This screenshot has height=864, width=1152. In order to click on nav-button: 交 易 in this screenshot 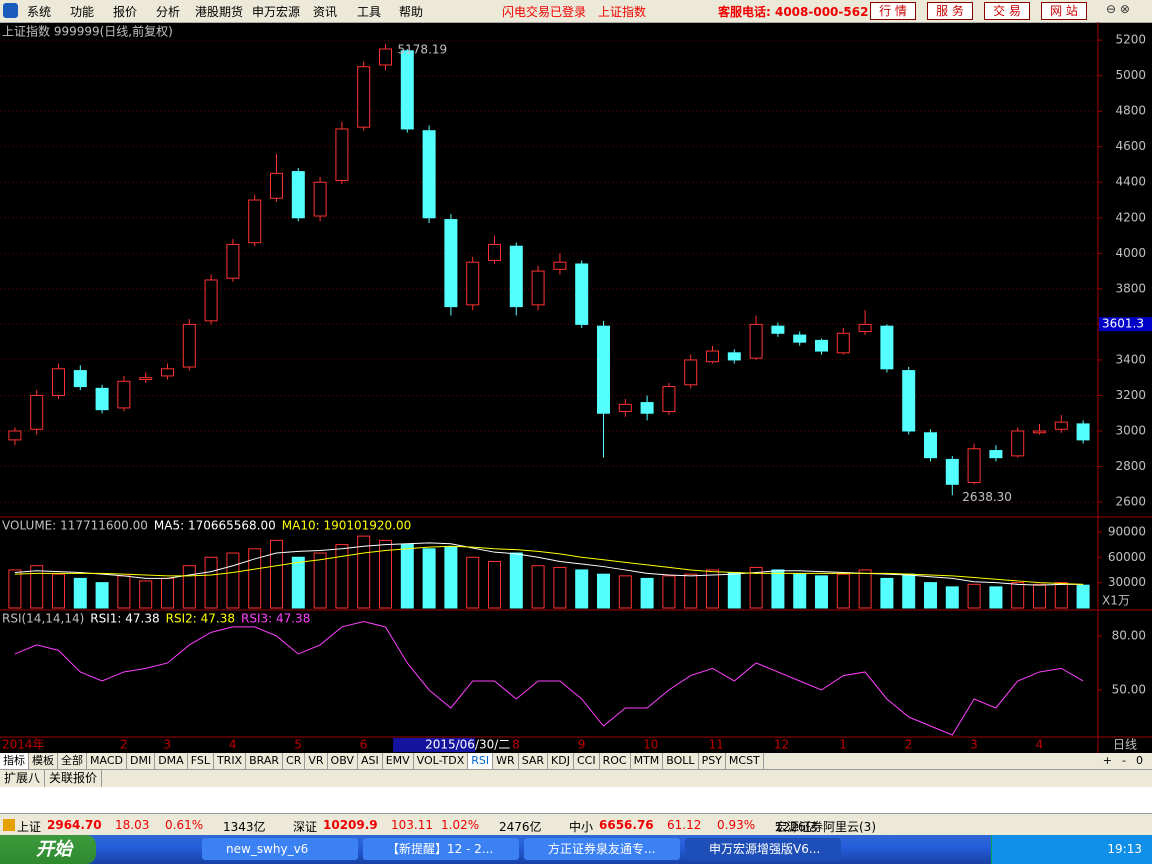, I will do `click(1007, 11)`.